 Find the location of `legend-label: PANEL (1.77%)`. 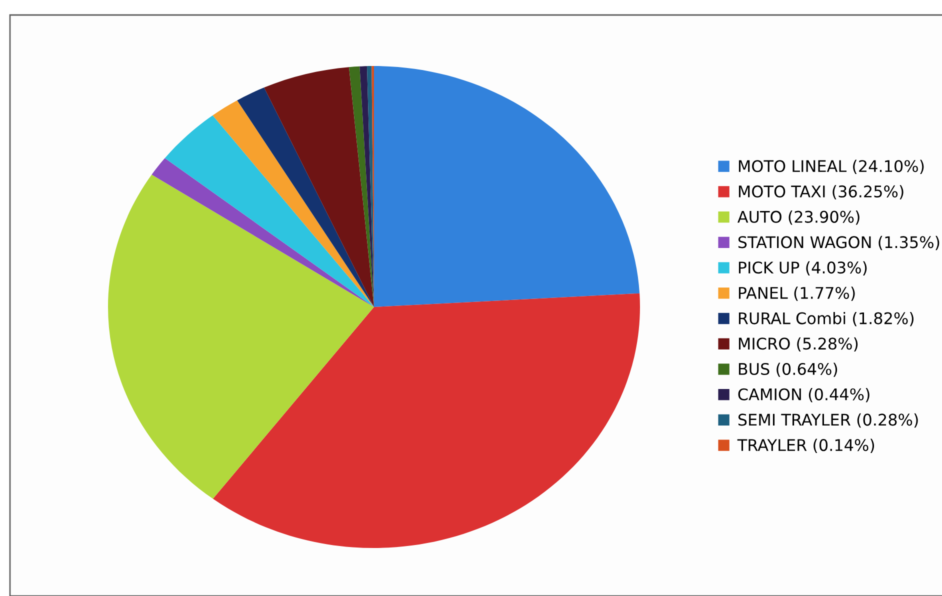

legend-label: PANEL (1.77%) is located at coordinates (796, 293).